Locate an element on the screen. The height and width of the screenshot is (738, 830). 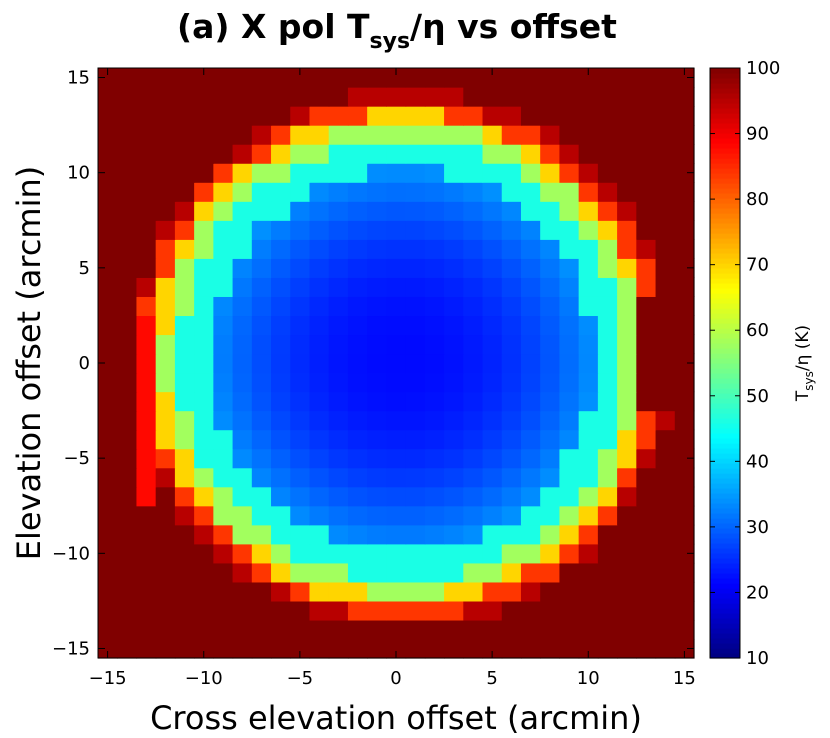
colorbar-tick-label: 10 is located at coordinates (757, 658).